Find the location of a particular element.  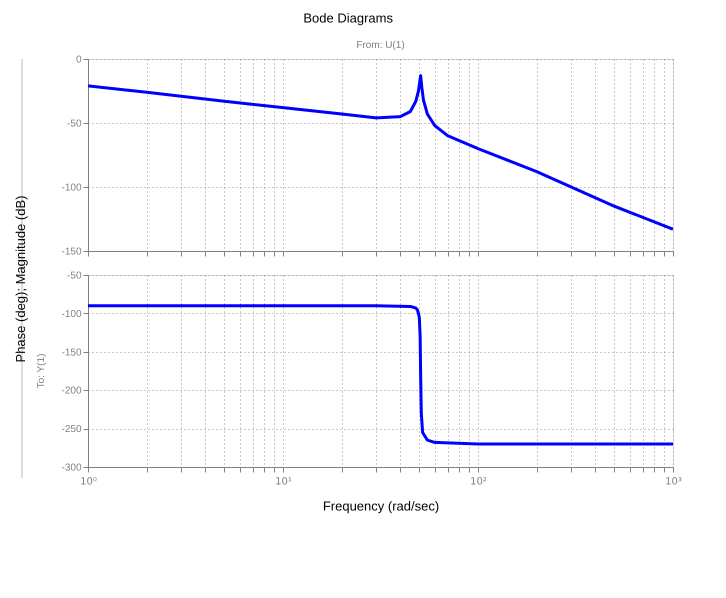

x-tick-label: 10³ is located at coordinates (673, 482).